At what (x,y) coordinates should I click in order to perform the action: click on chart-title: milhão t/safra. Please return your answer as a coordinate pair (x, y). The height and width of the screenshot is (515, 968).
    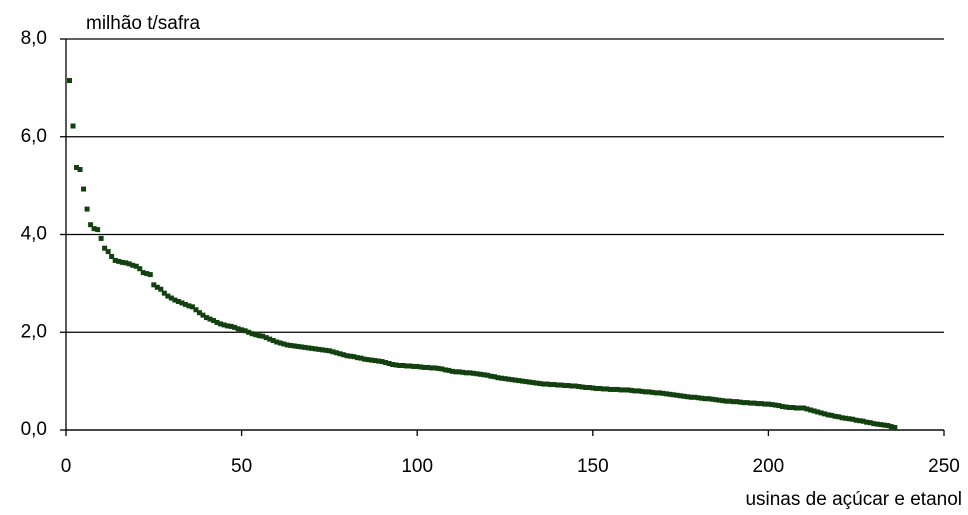
    Looking at the image, I should click on (143, 23).